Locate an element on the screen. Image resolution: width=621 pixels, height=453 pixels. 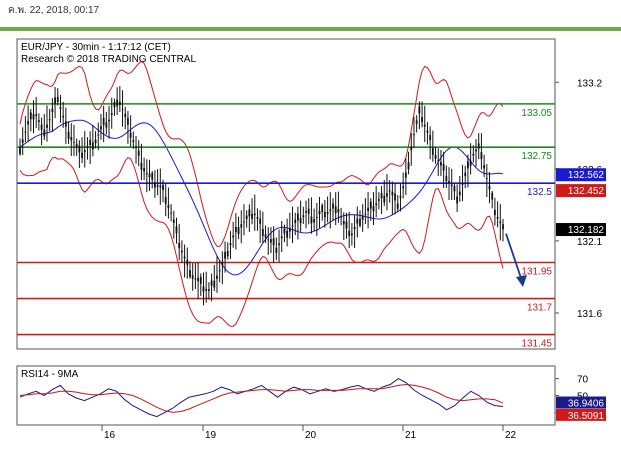
chart-title: EUR/JPY - 30min - 1:17:12 (CET) is located at coordinates (96, 47).